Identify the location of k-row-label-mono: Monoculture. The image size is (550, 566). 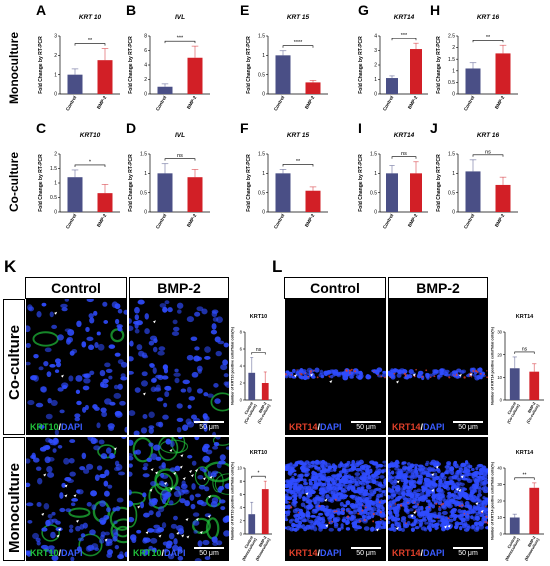
(14, 508).